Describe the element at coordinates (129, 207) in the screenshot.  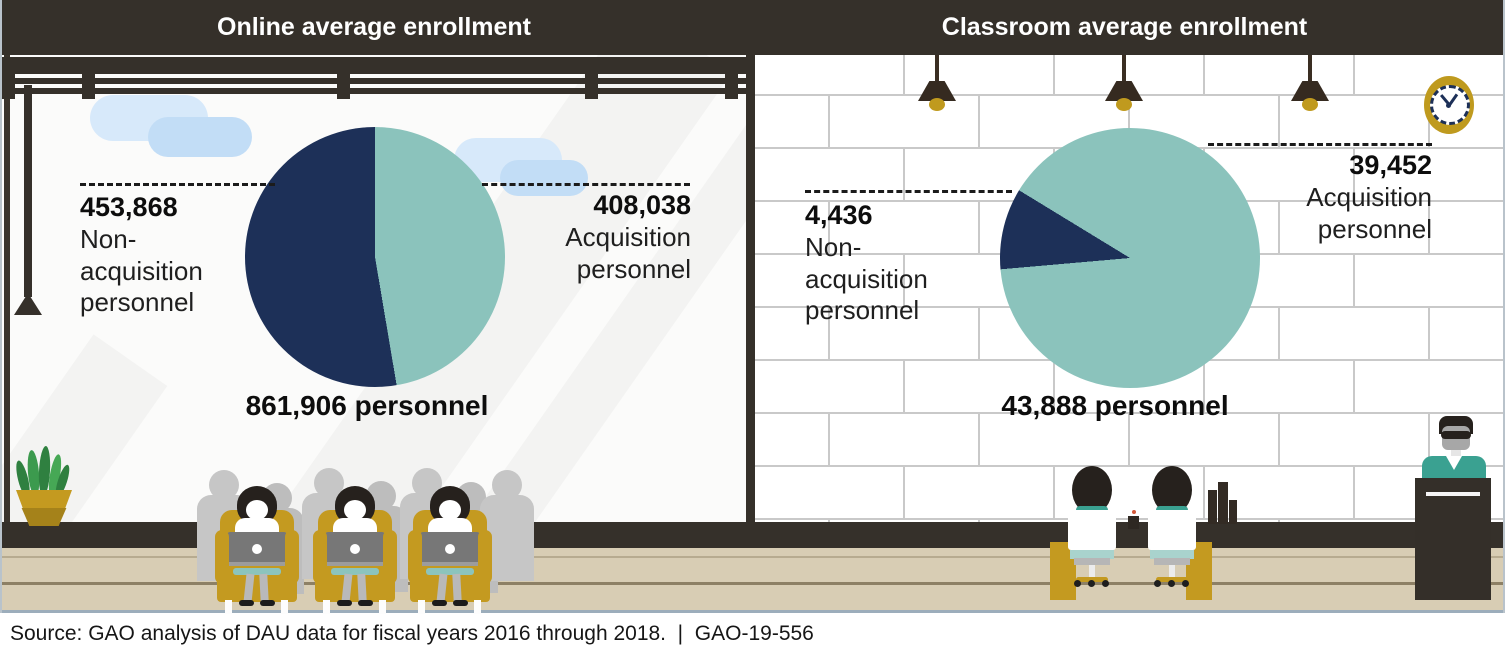
I see `callout-value: 453,868` at that location.